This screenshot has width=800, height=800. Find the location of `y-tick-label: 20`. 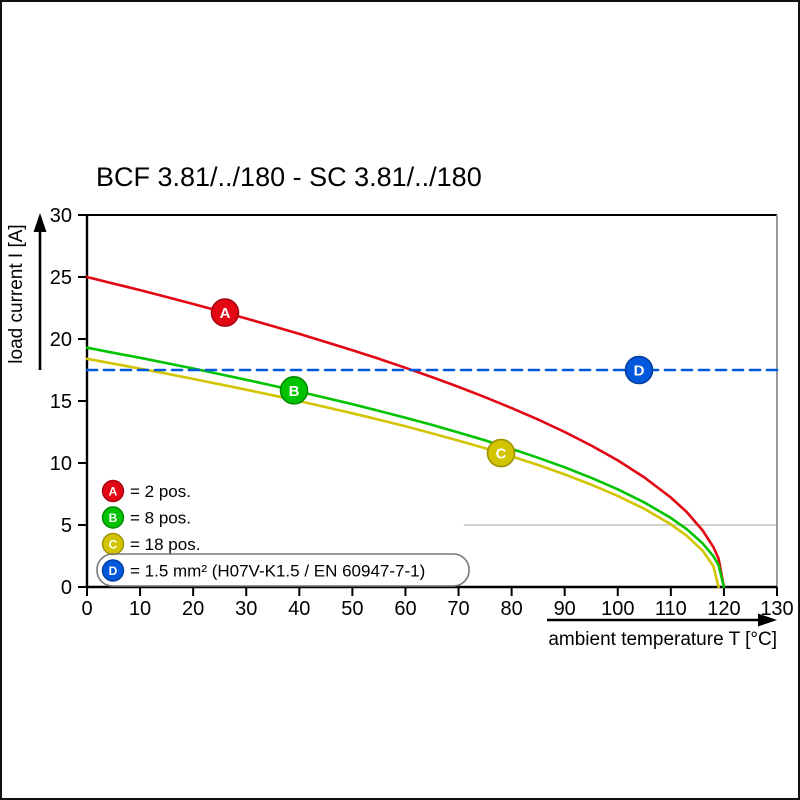

y-tick-label: 20 is located at coordinates (61, 340).